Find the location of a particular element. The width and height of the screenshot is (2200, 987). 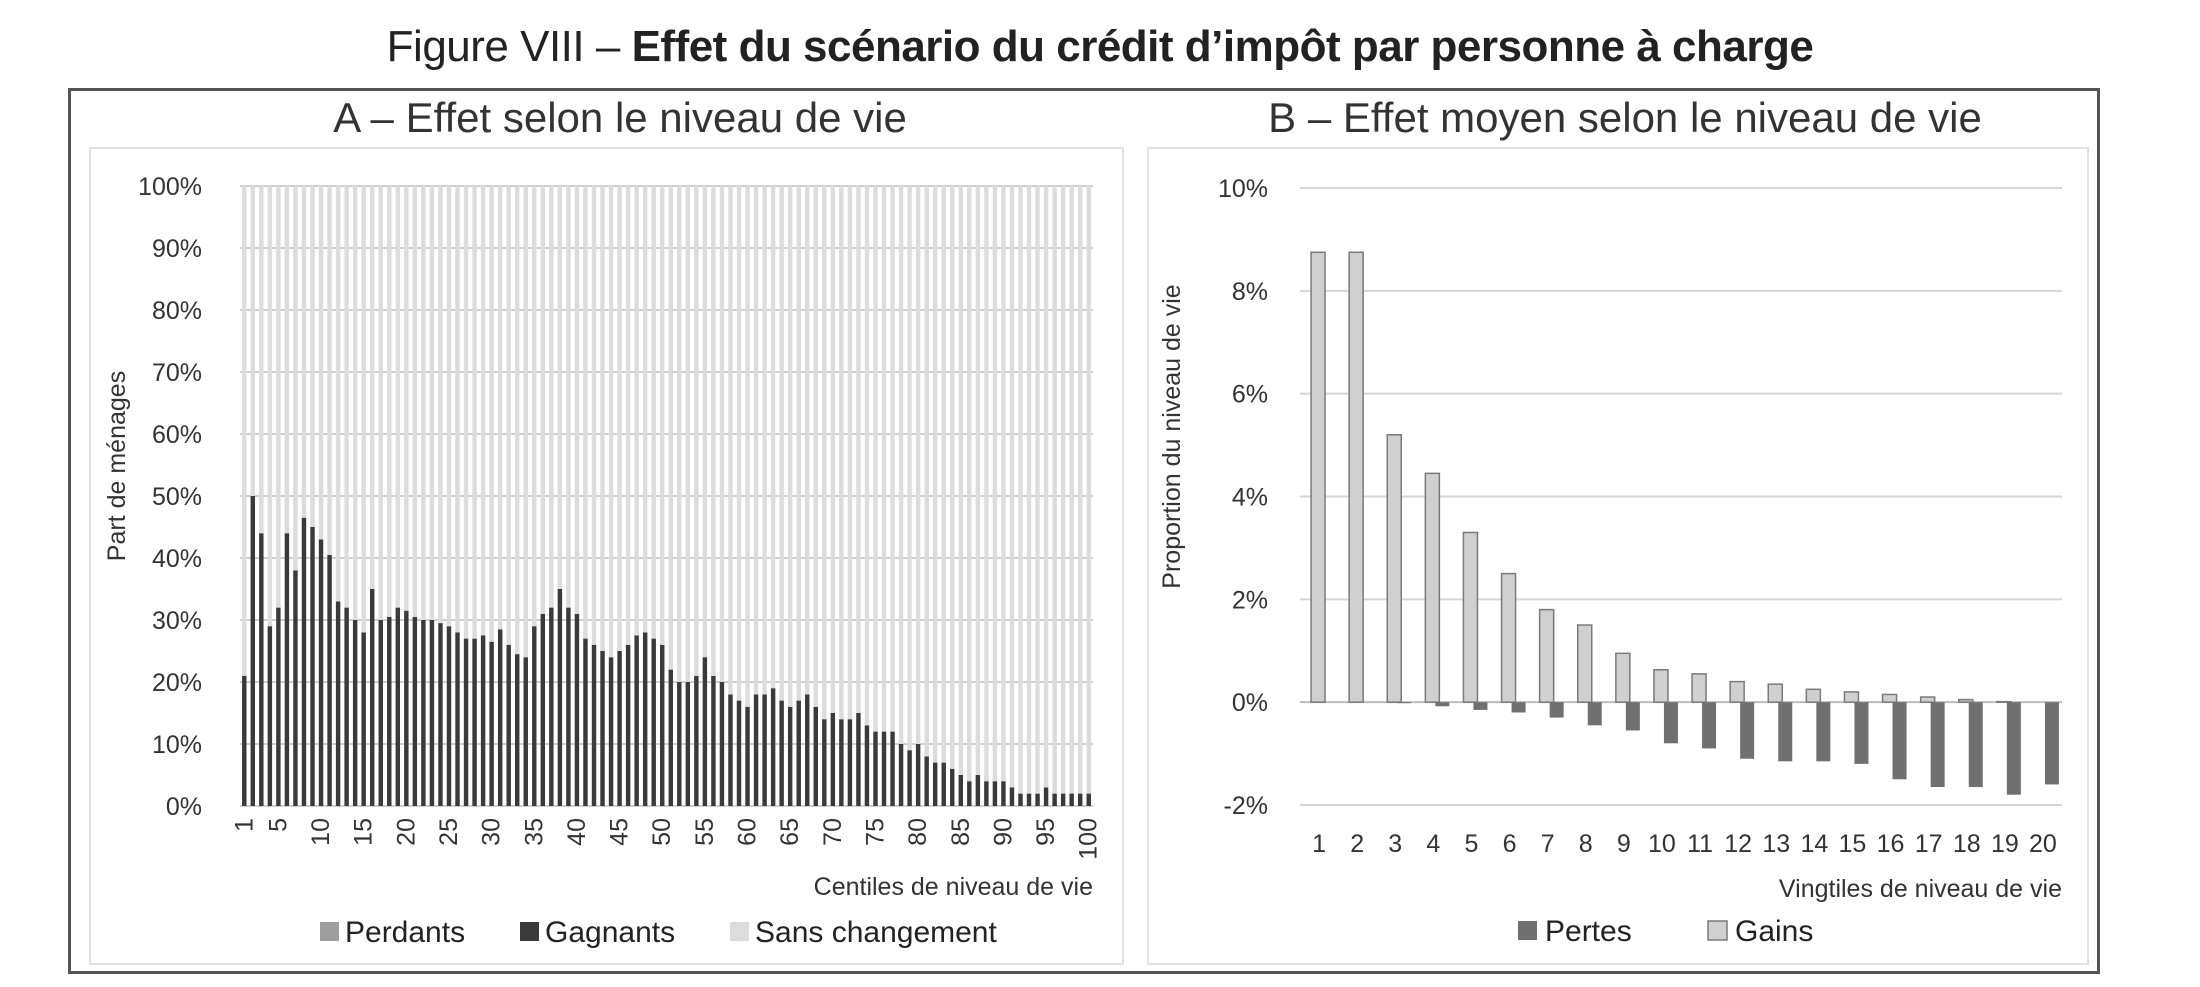

panel-b-x-tick: 15 is located at coordinates (1853, 844).